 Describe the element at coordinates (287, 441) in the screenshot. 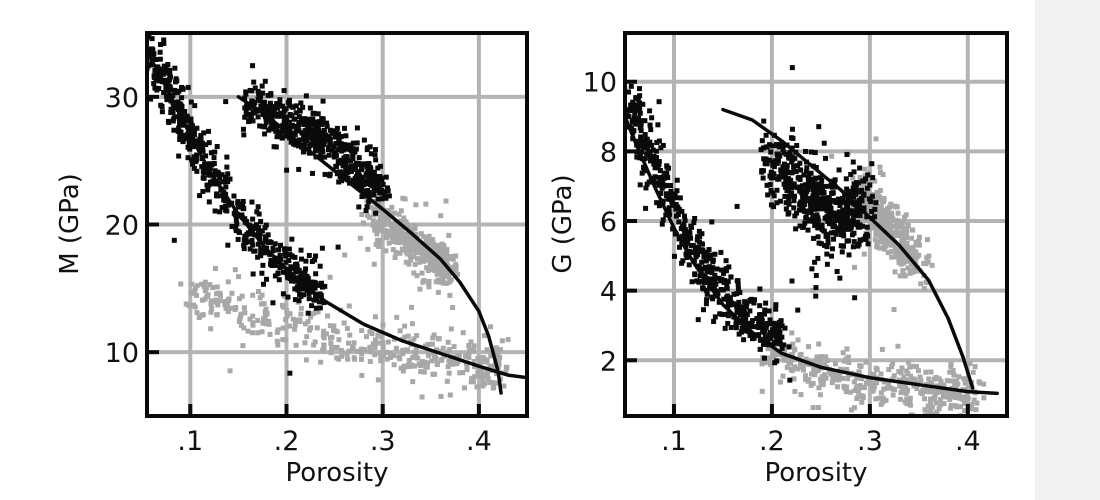

I see `x-tick-label: .2` at that location.